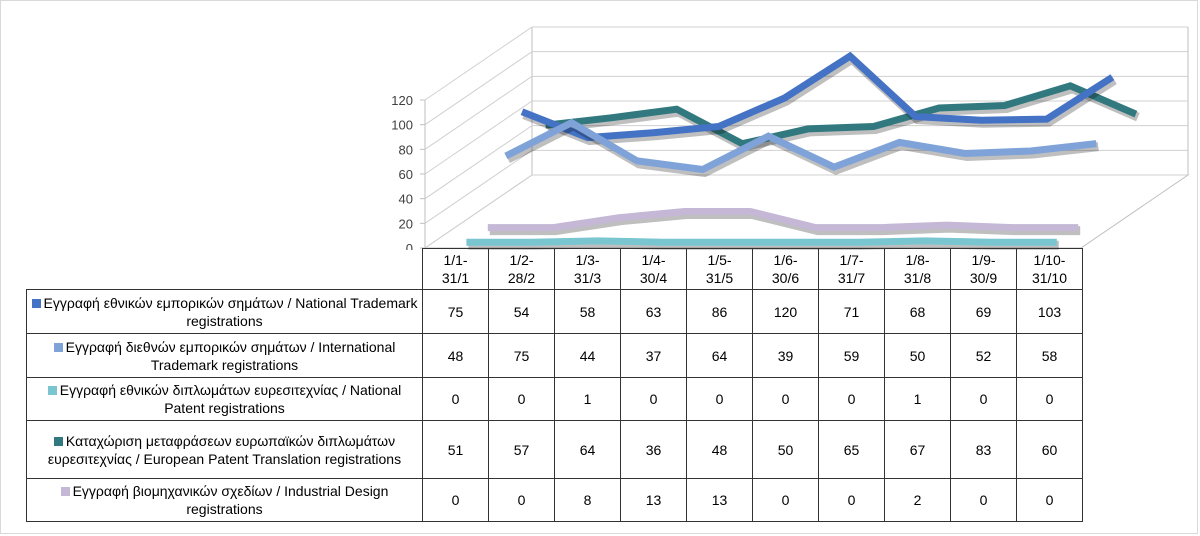  Describe the element at coordinates (1049, 449) in the screenshot. I see `table-cell-value: 60` at that location.